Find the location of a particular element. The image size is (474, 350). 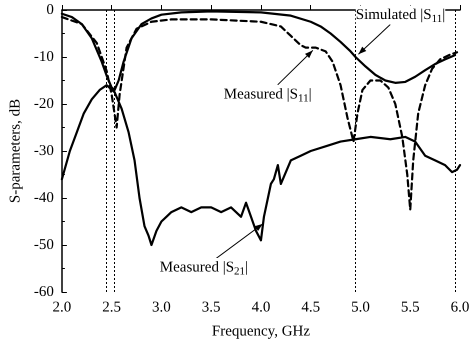

x-tick-label: 5.5 is located at coordinates (410, 308).